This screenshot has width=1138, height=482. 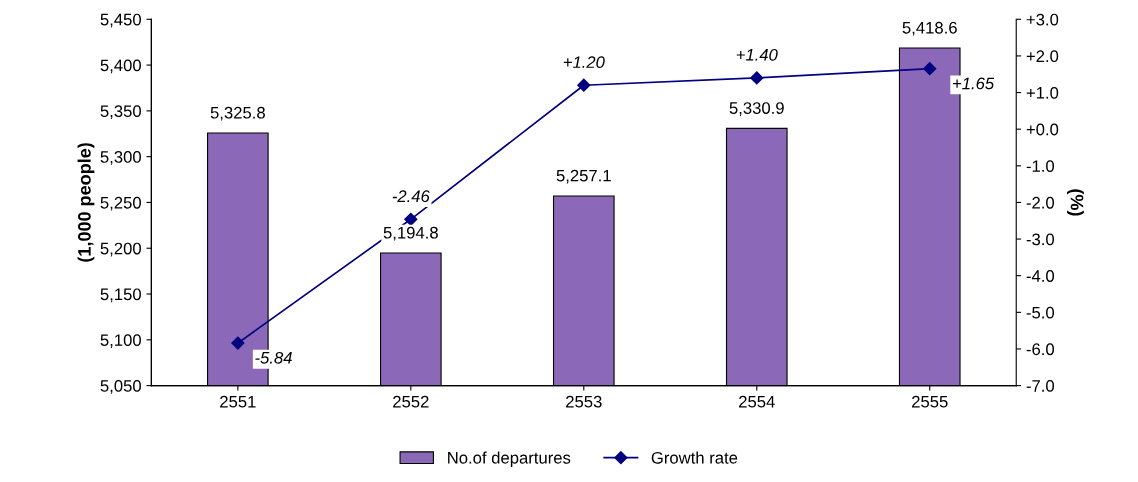 What do you see at coordinates (120, 341) in the screenshot?
I see `y-tick-label: 5,100` at bounding box center [120, 341].